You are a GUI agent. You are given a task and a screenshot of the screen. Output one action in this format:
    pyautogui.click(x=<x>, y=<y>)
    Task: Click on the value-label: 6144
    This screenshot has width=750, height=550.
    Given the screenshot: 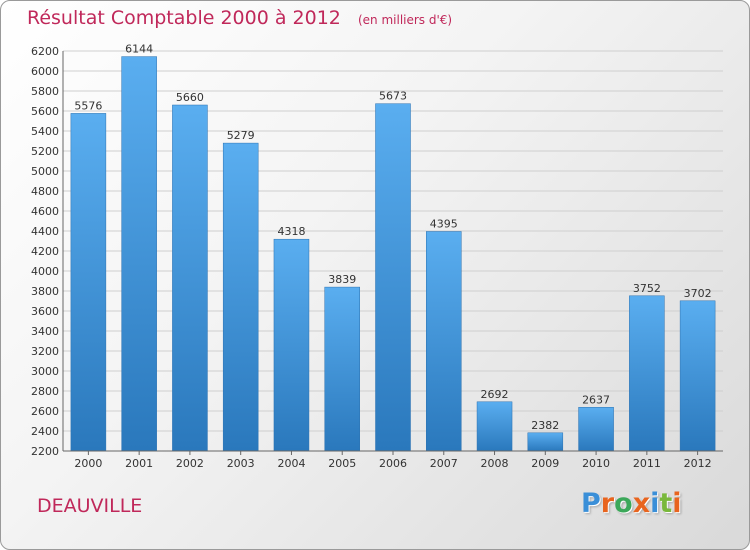 What is the action you would take?
    pyautogui.click(x=139, y=49)
    